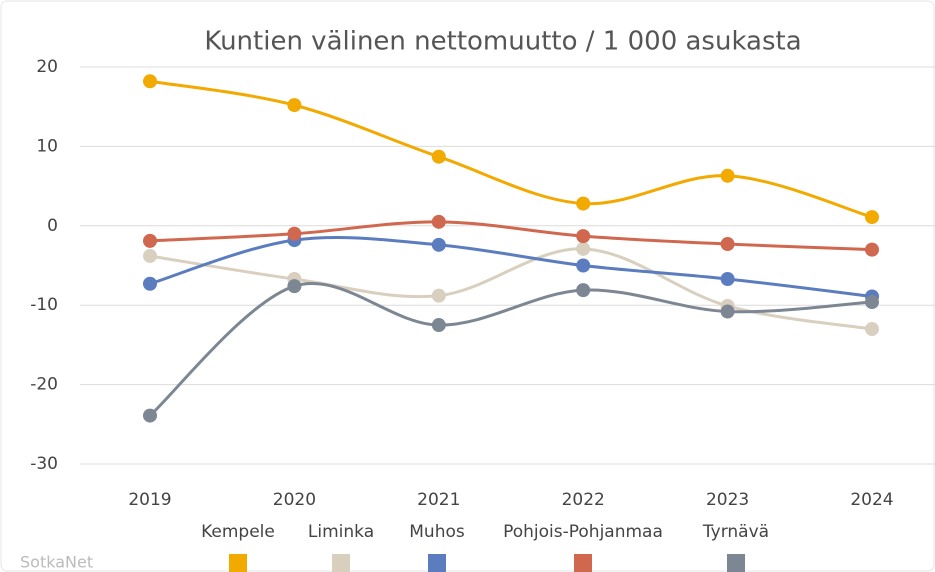 This screenshot has height=572, width=935. What do you see at coordinates (735, 532) in the screenshot?
I see `legend-label: Tyrnävä` at bounding box center [735, 532].